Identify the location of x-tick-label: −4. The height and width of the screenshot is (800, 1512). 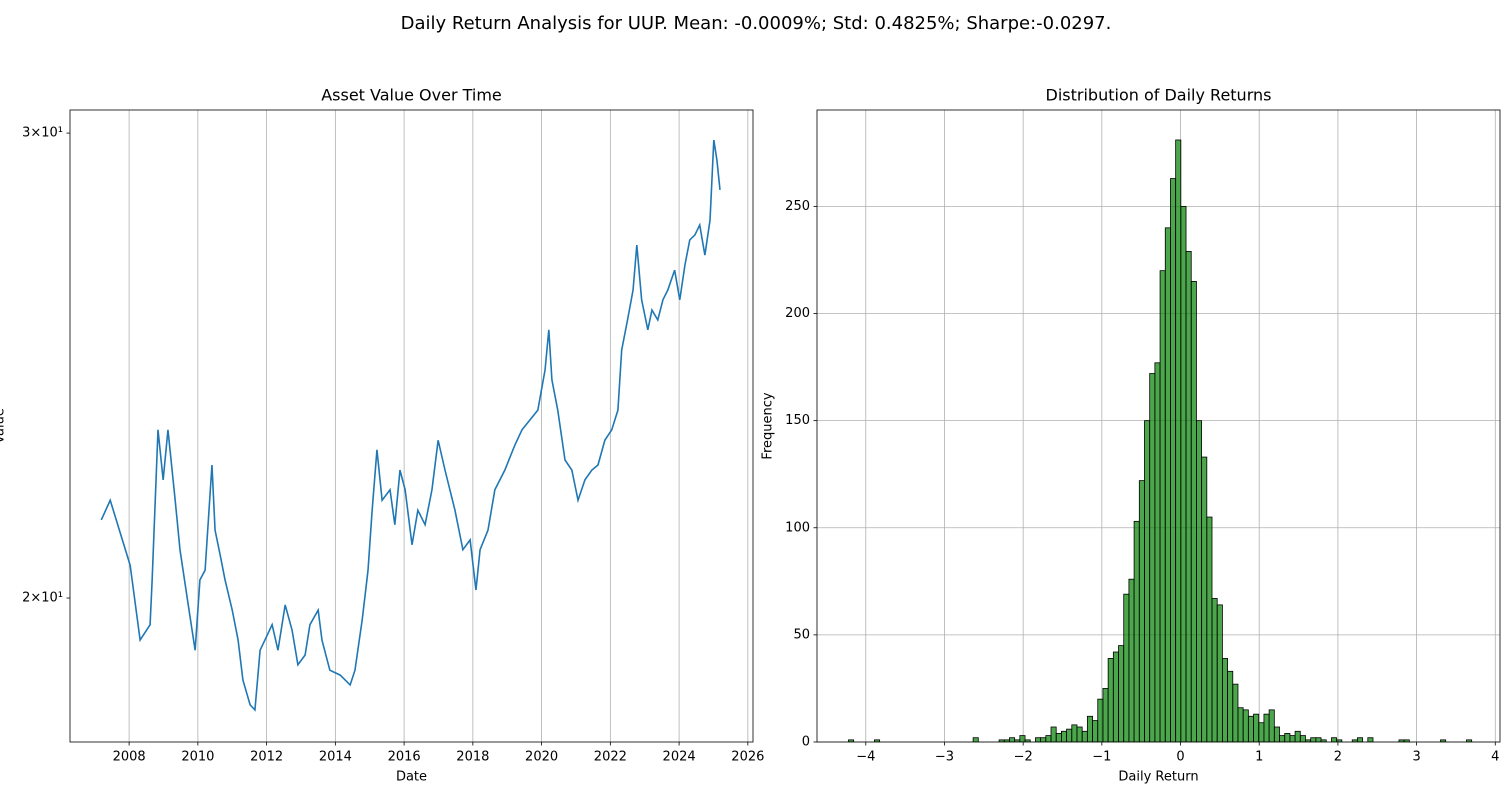
(865, 757).